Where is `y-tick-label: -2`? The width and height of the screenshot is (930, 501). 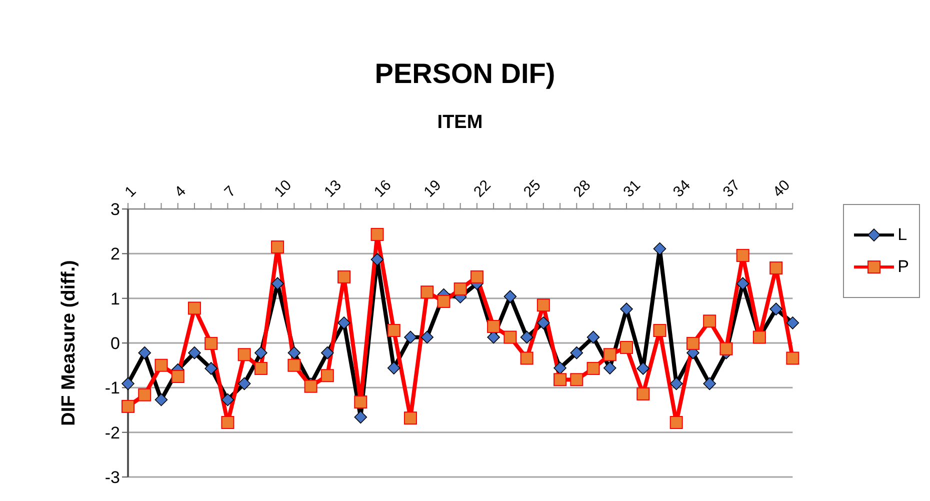
y-tick-label: -2 is located at coordinates (112, 432).